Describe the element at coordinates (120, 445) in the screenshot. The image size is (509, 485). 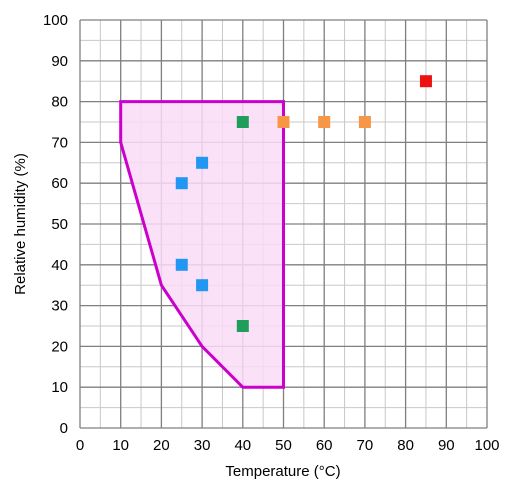
I see `x-tick-label: 10` at that location.